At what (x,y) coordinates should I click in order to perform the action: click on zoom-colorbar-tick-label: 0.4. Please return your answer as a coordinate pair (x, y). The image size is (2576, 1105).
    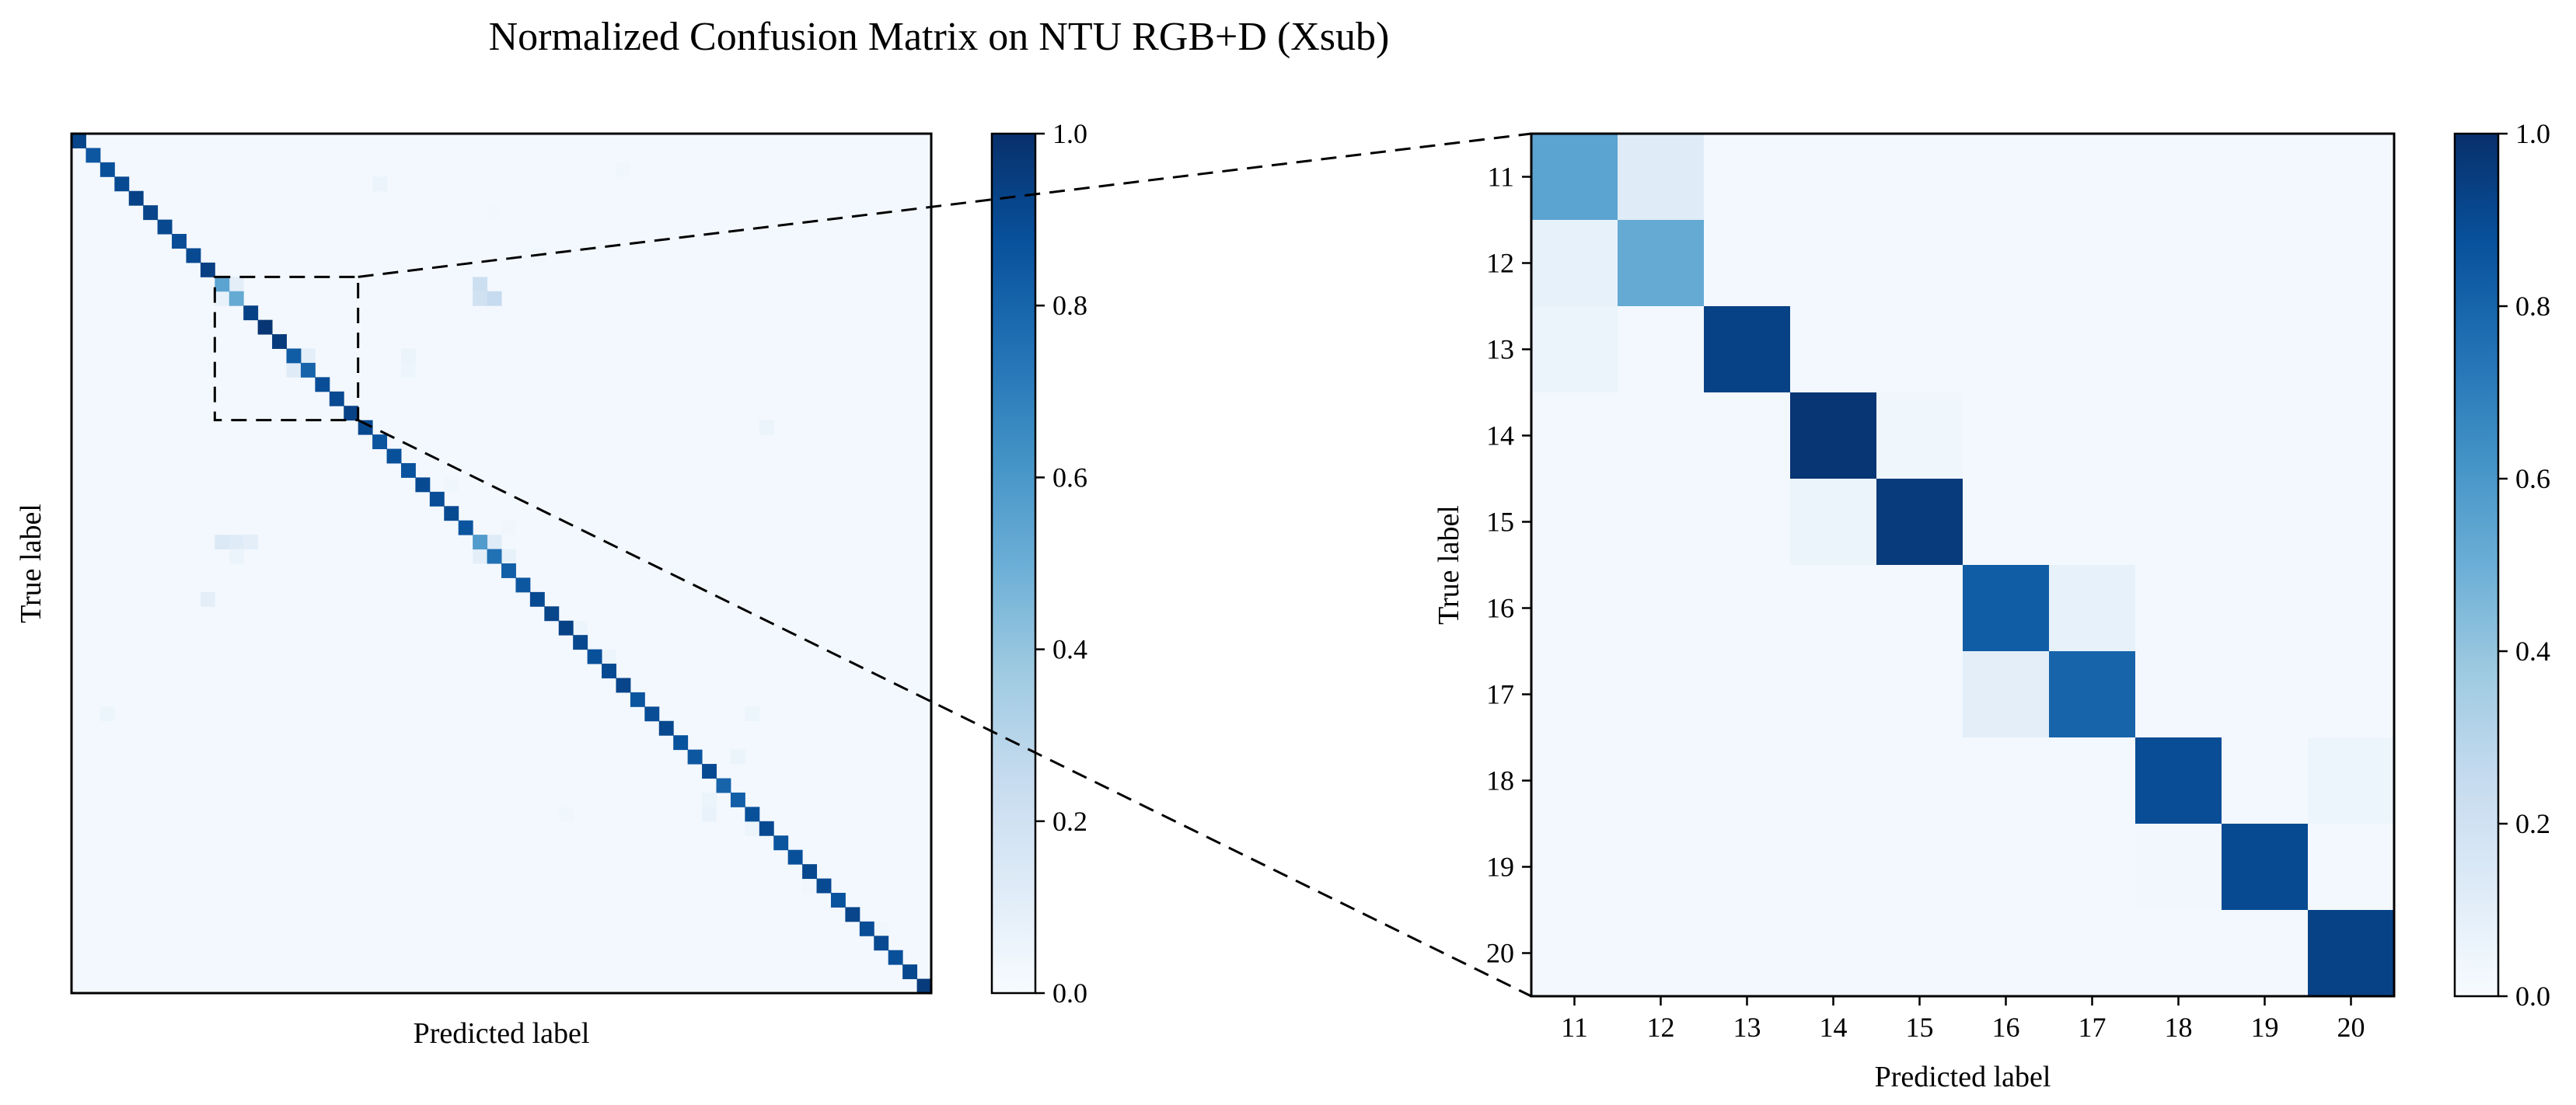
    Looking at the image, I should click on (2533, 651).